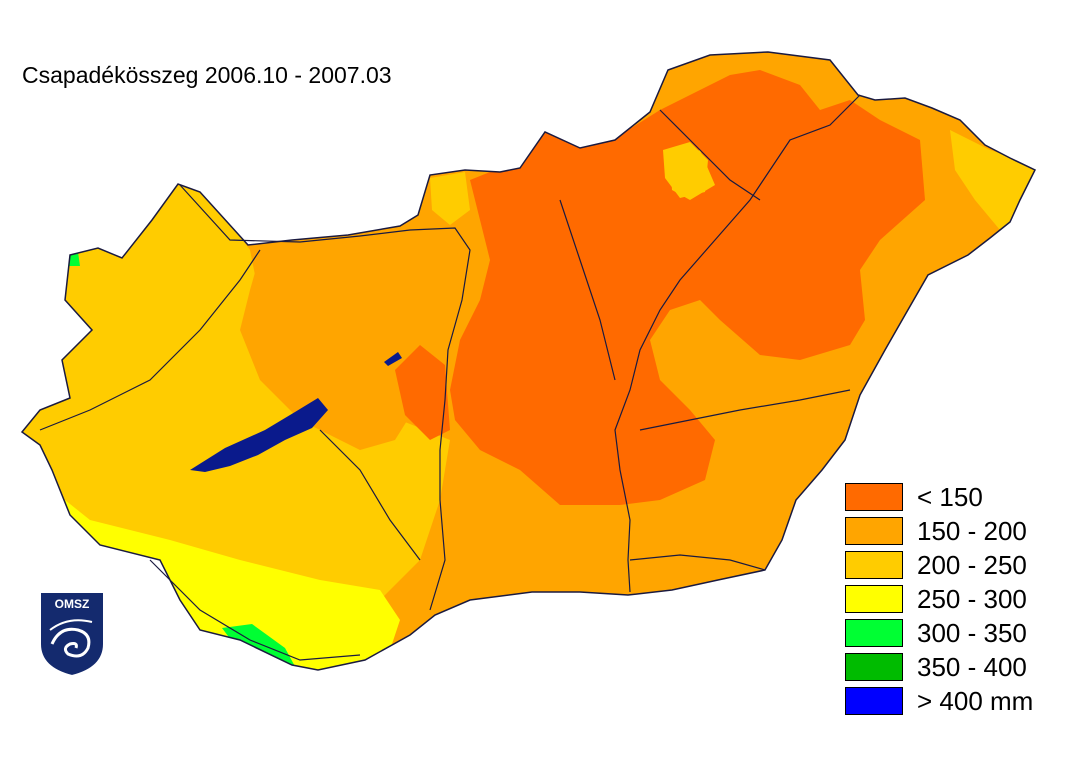 The image size is (1076, 761). What do you see at coordinates (692, 175) in the screenshot?
I see `zone-150-200-north-center` at bounding box center [692, 175].